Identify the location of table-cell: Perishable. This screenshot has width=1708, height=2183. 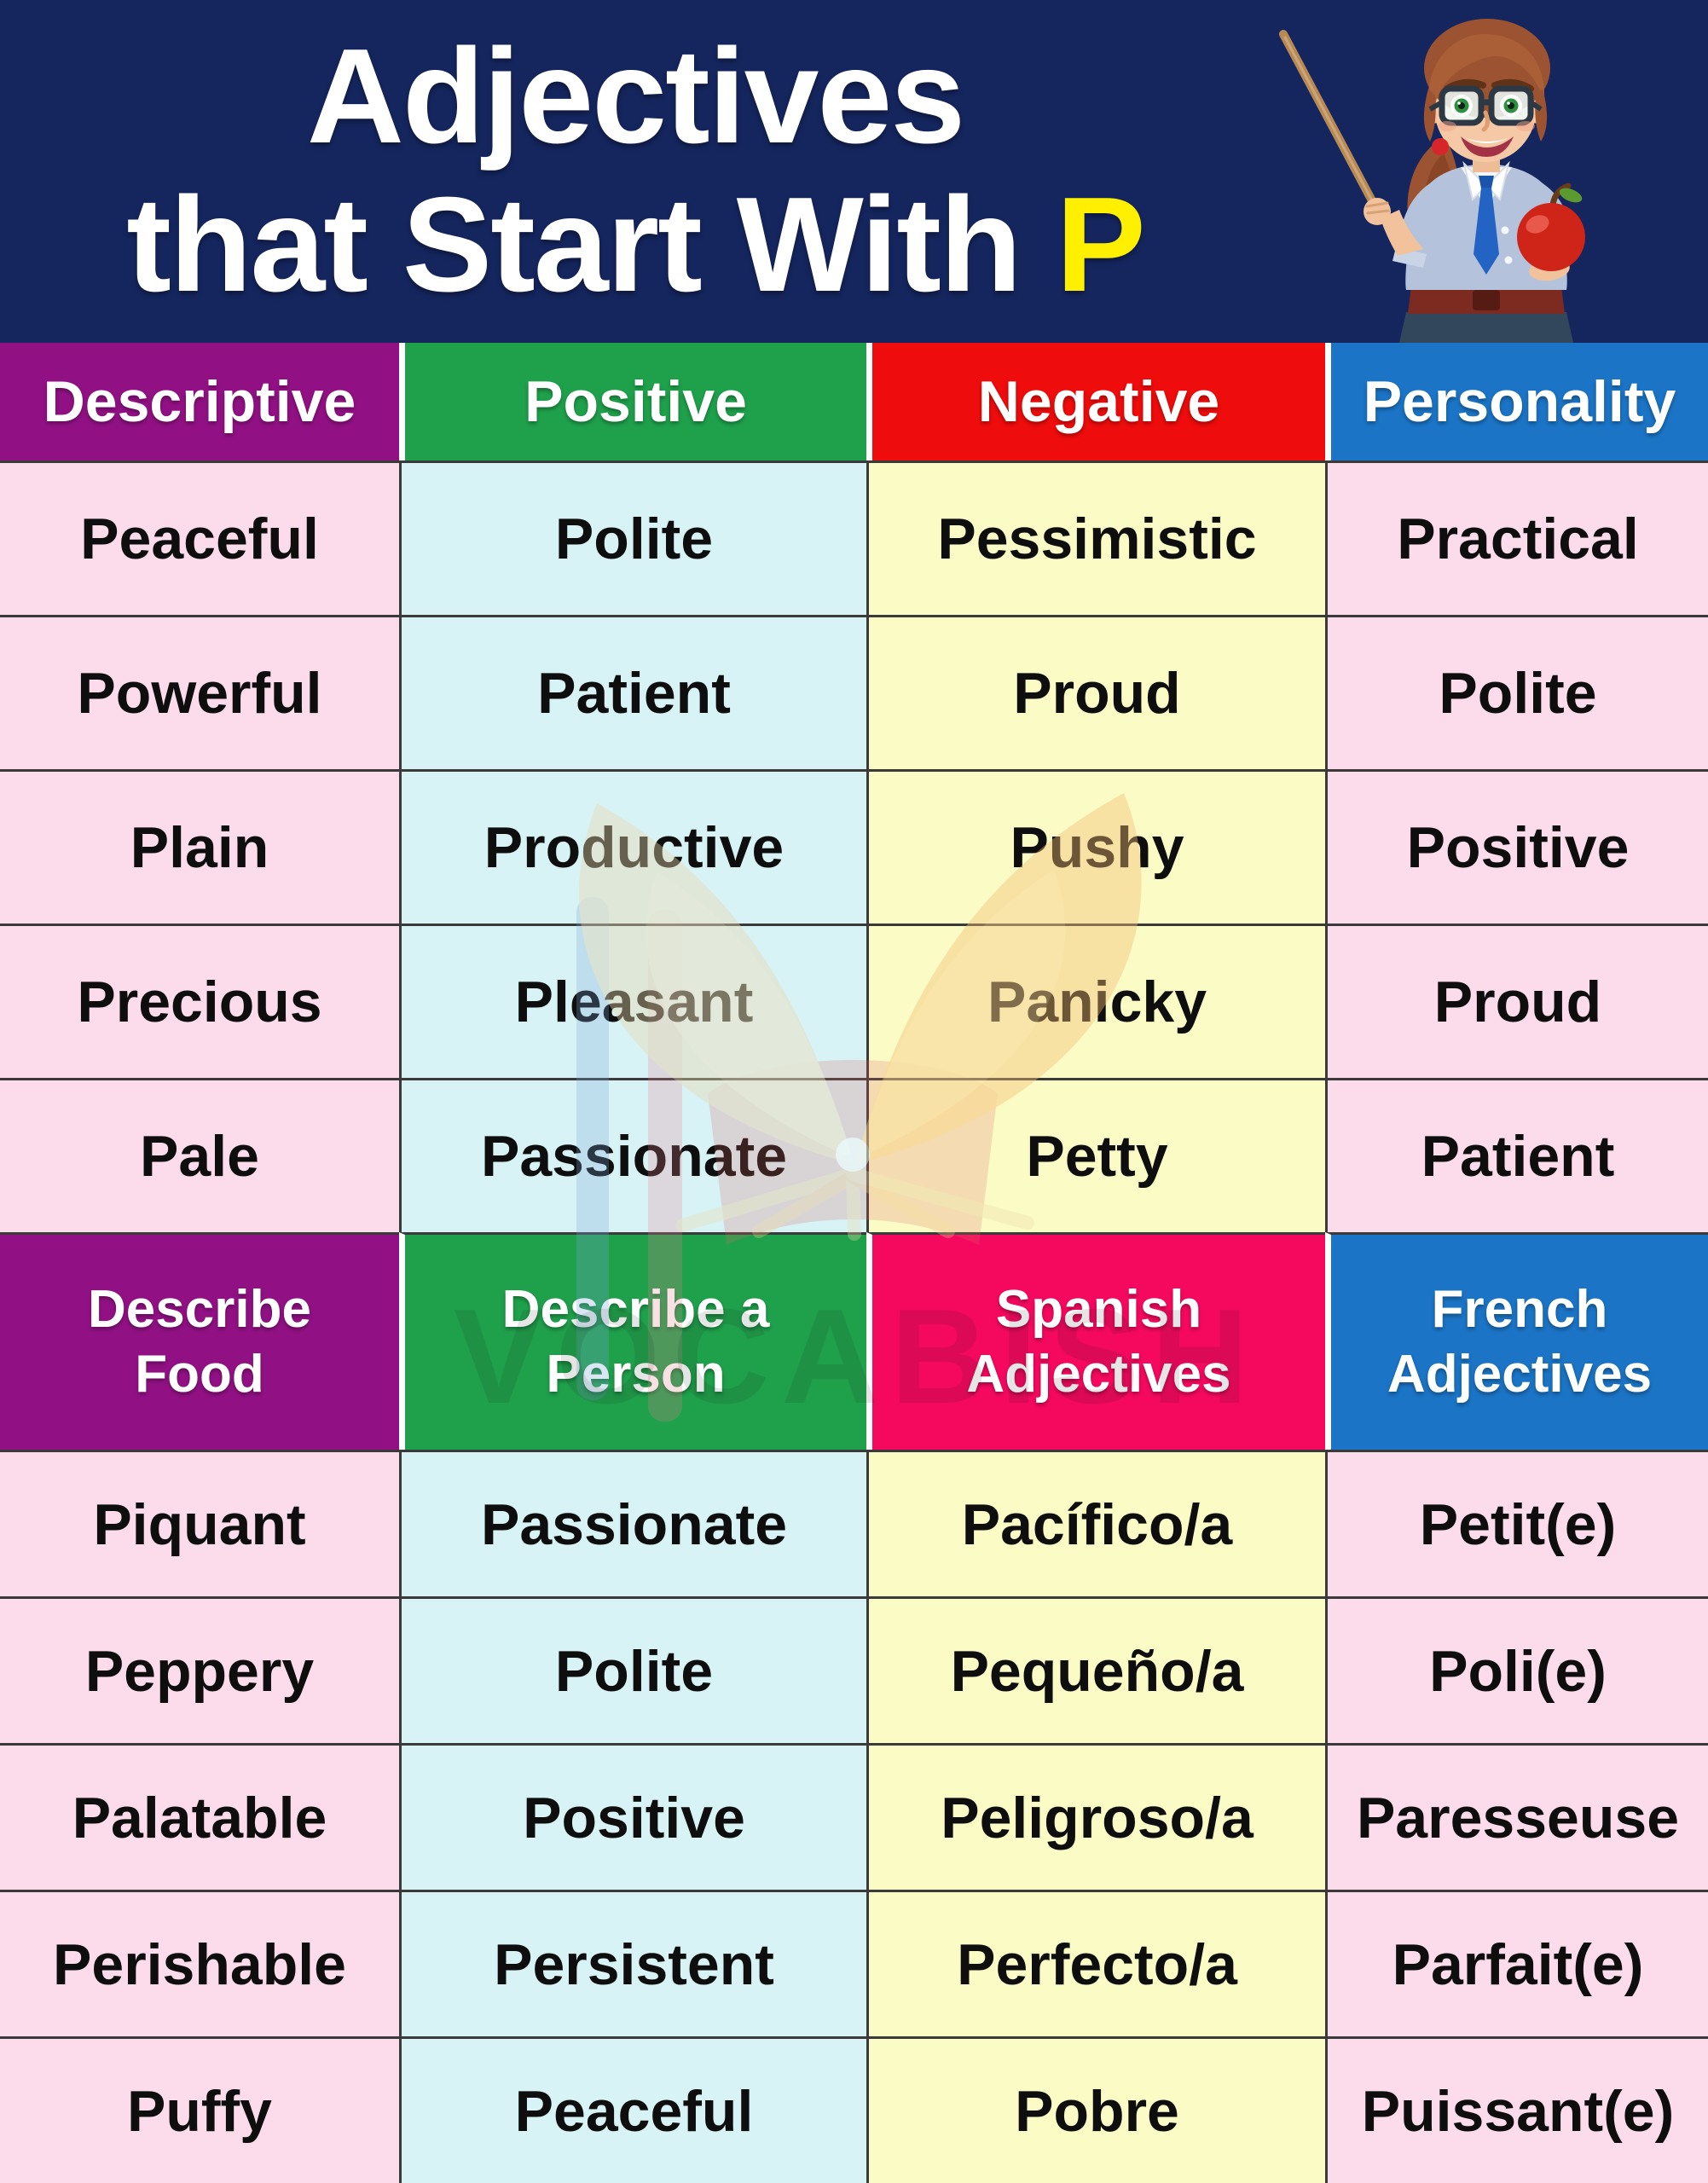
(199, 1963).